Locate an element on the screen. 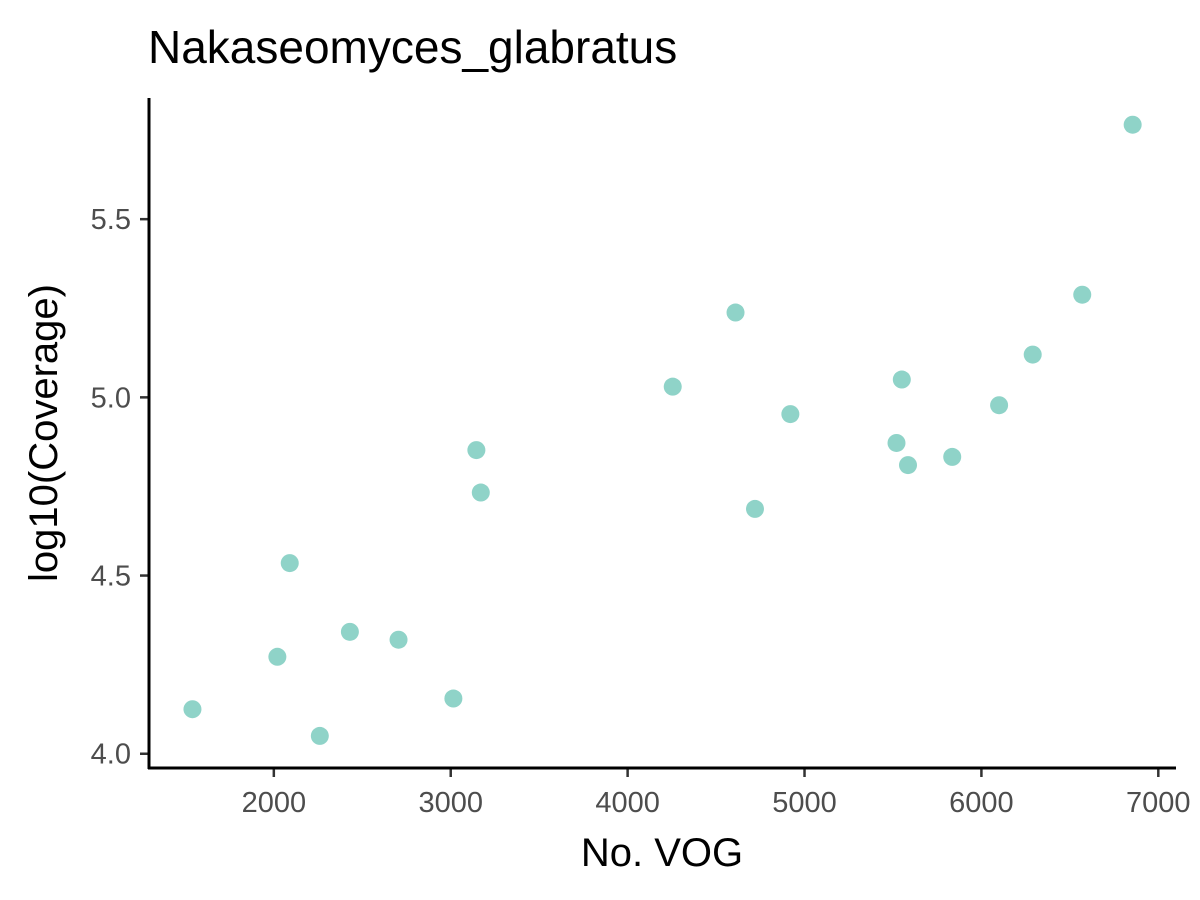  x-tick-label: 6000 is located at coordinates (981, 803).